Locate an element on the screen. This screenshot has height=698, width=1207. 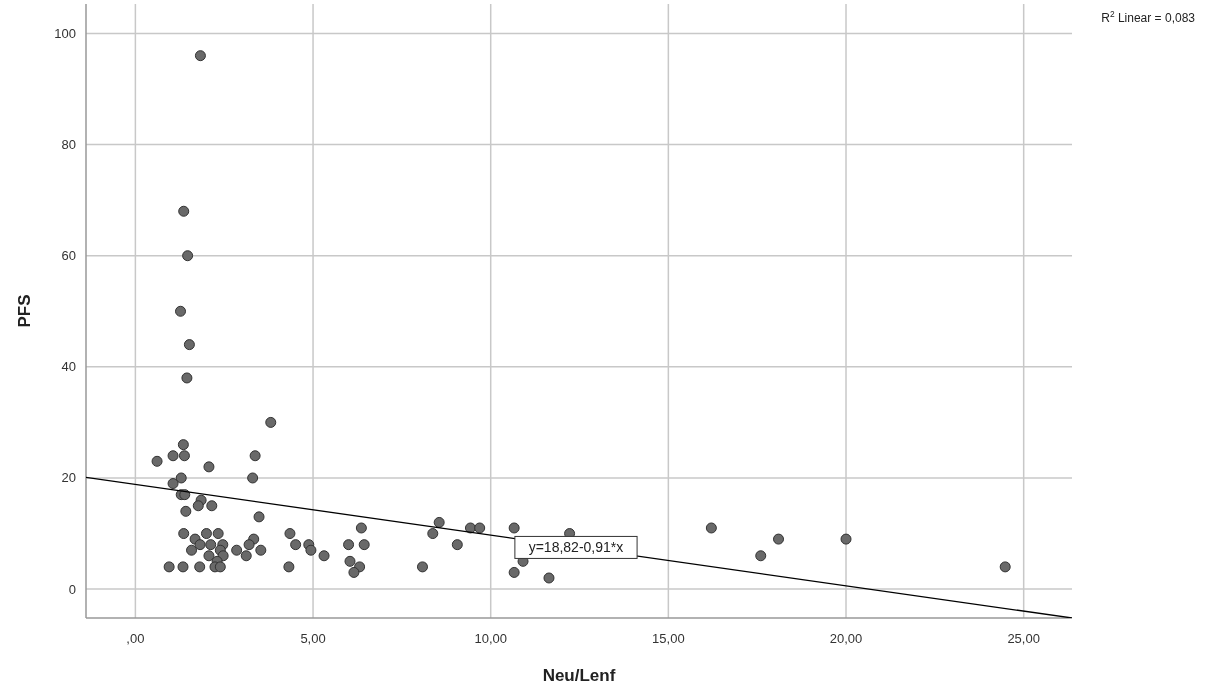
y-tick-label: 0 is located at coordinates (72, 589).